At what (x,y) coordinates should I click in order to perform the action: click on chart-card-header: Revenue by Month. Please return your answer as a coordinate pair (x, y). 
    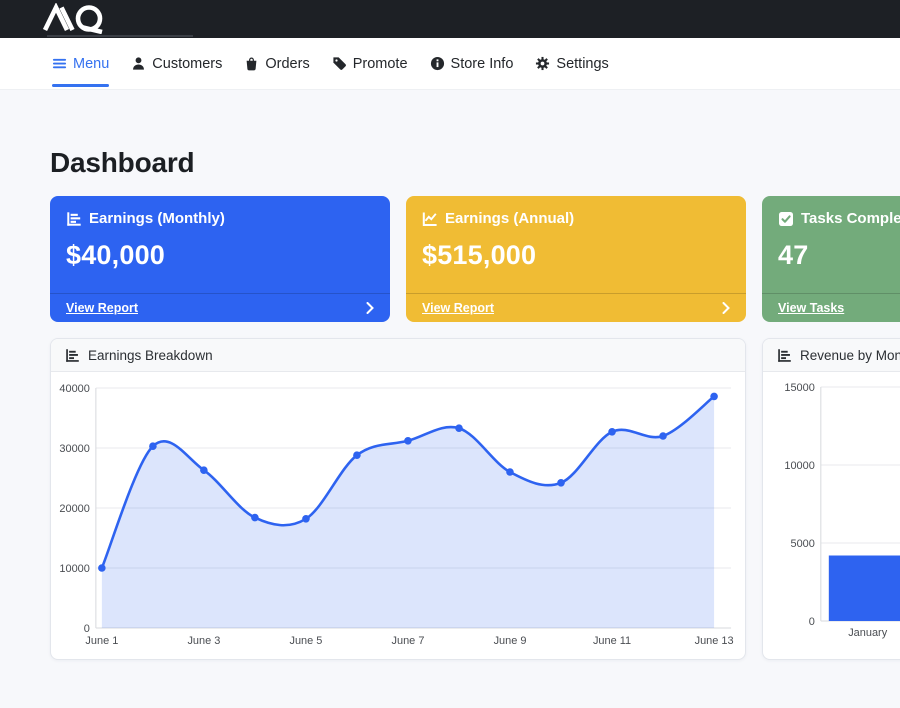
    Looking at the image, I should click on (831, 355).